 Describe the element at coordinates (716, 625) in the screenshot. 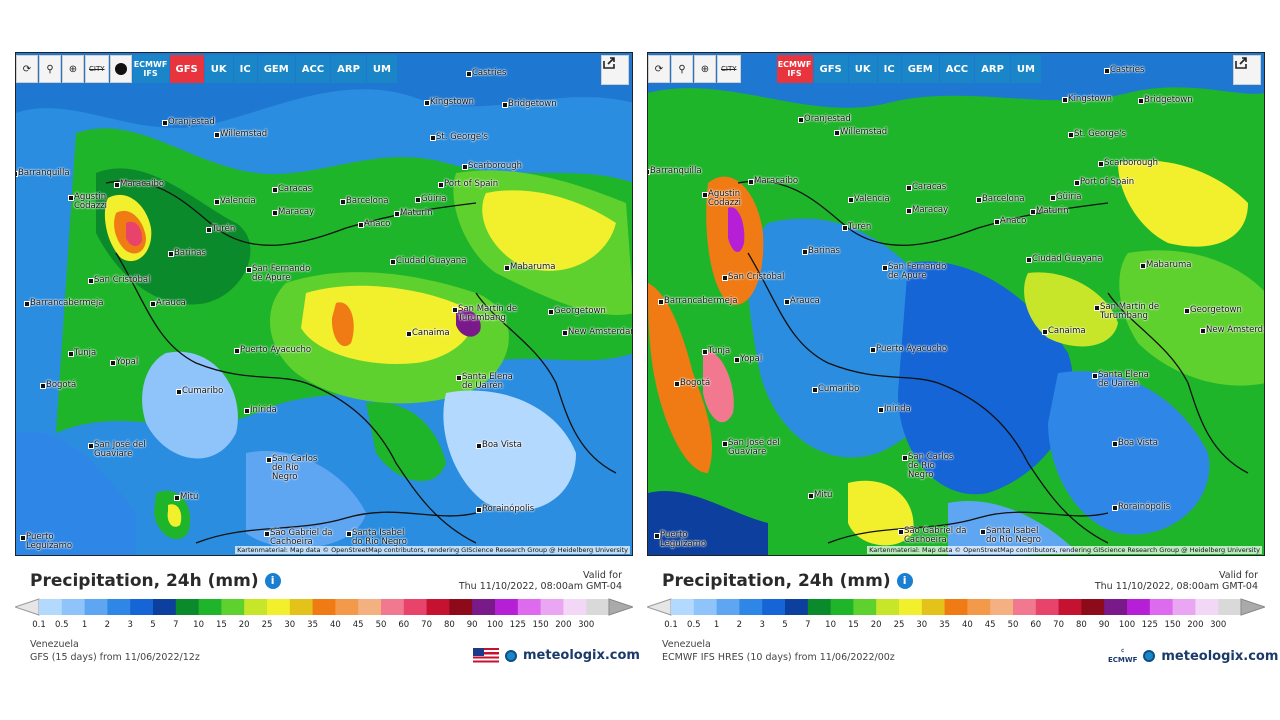

I see `scale-tick-label: 1` at that location.